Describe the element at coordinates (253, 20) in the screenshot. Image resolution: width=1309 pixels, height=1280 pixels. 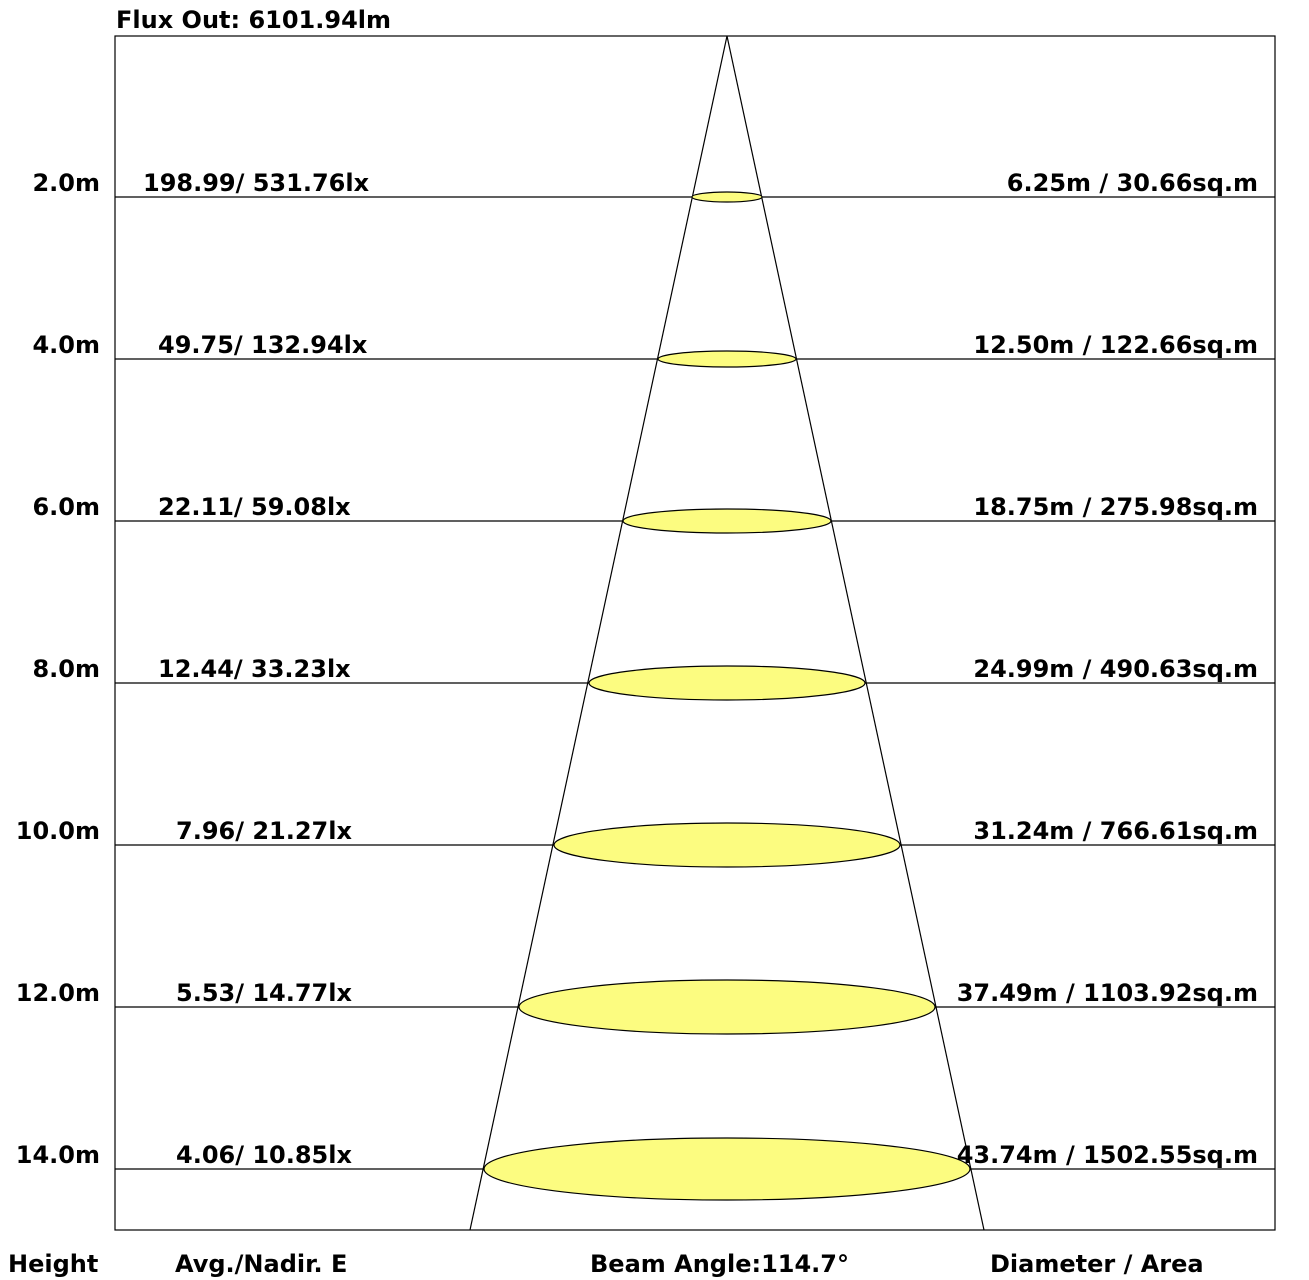
I see `flux-title: Flux Out: 6101.94lm` at that location.